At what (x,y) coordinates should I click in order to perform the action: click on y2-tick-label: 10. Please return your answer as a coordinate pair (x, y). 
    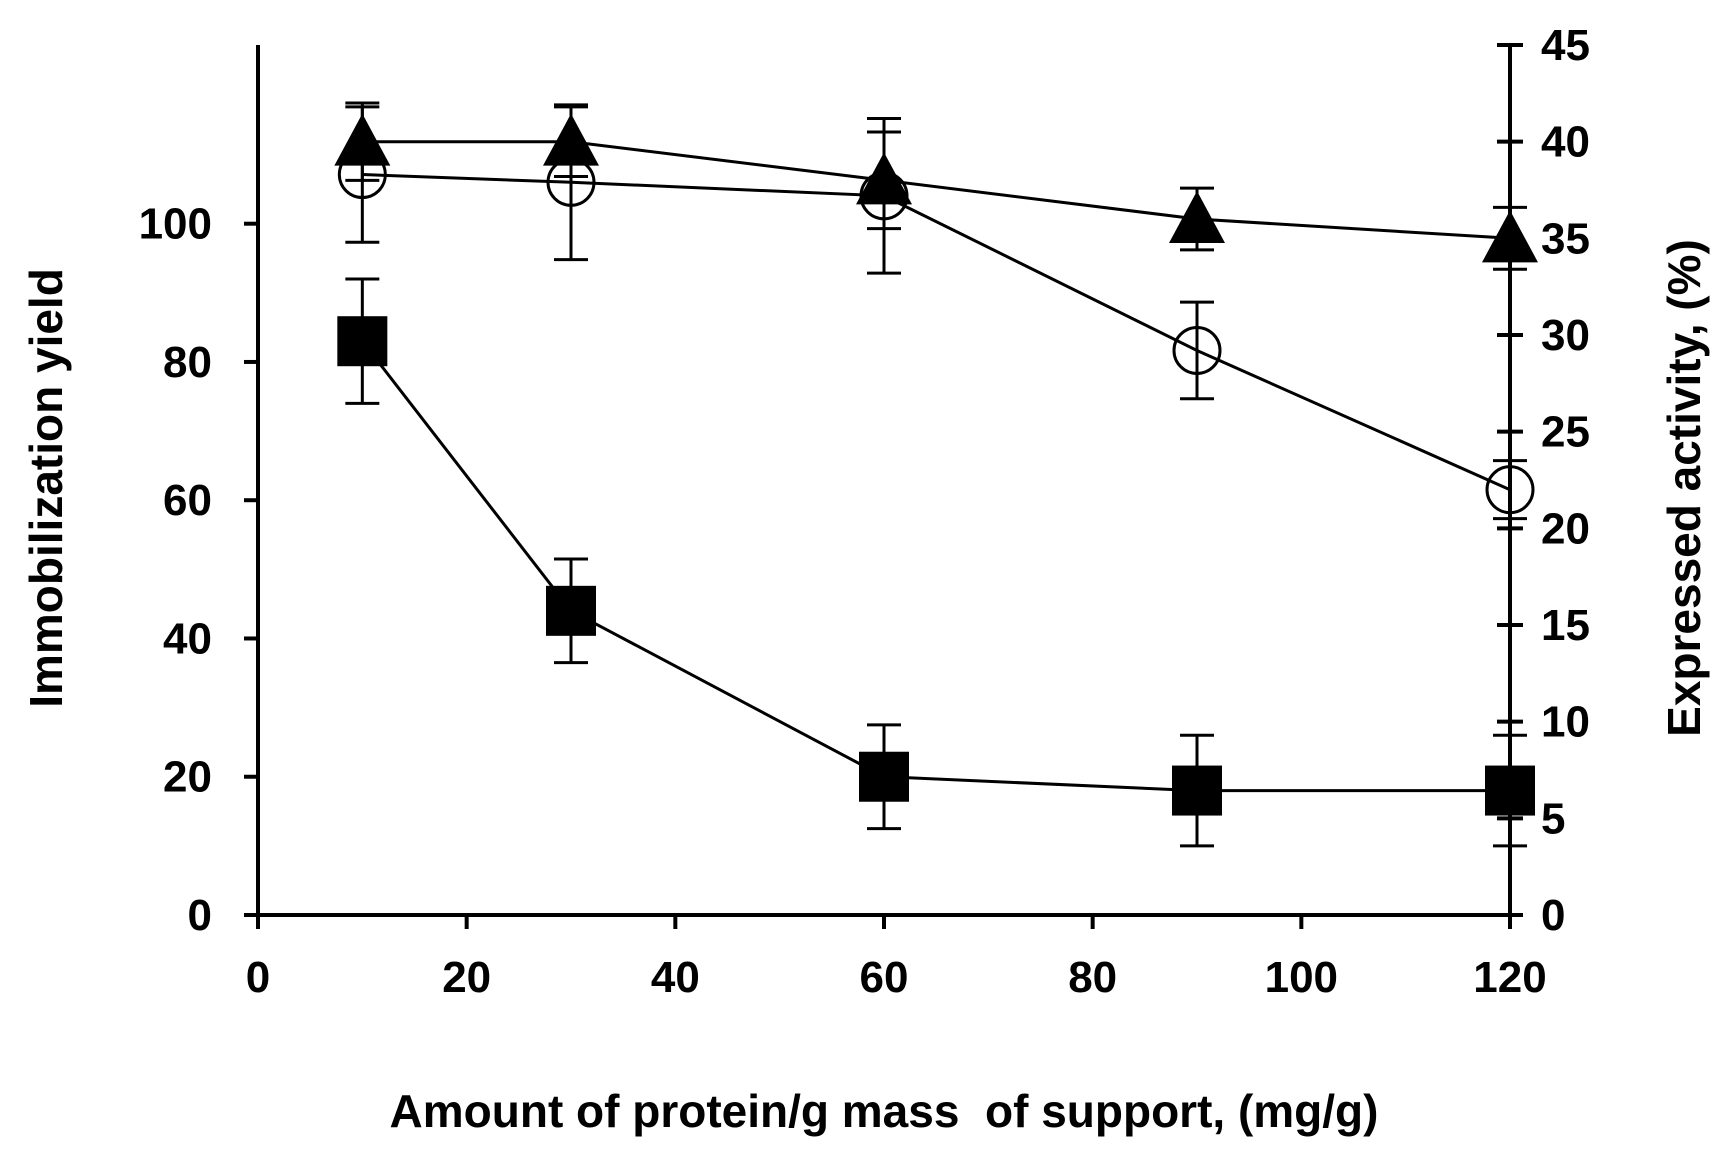
    Looking at the image, I should click on (1565, 722).